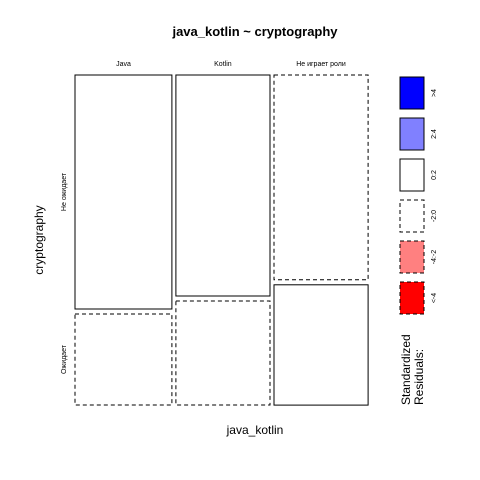 The height and width of the screenshot is (480, 480). Describe the element at coordinates (321, 64) in the screenshot. I see `x-category-label: Не играет роли` at that location.